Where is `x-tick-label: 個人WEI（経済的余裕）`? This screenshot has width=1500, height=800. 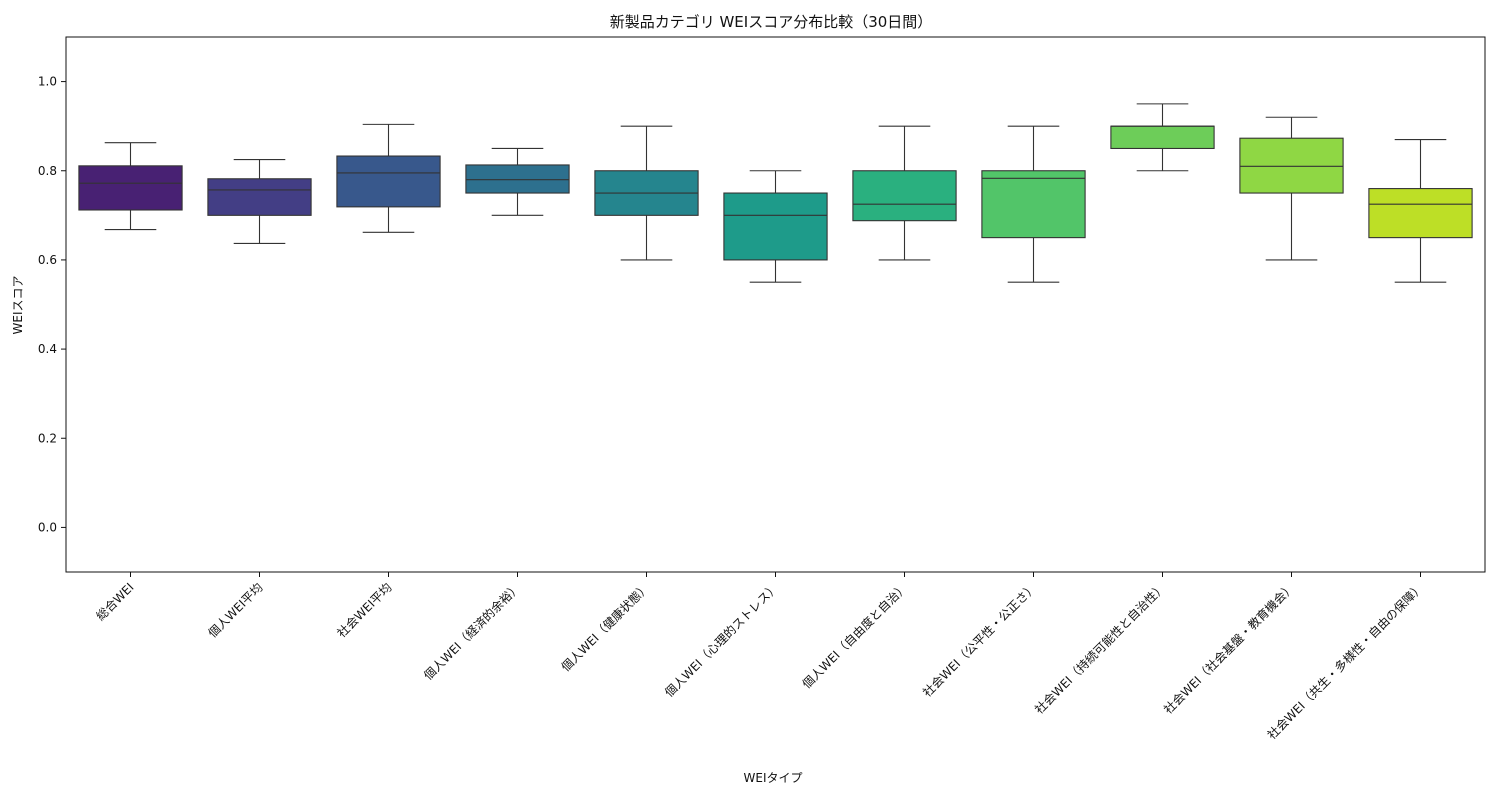 x-tick-label: 個人WEI（経済的余裕） is located at coordinates (471, 631).